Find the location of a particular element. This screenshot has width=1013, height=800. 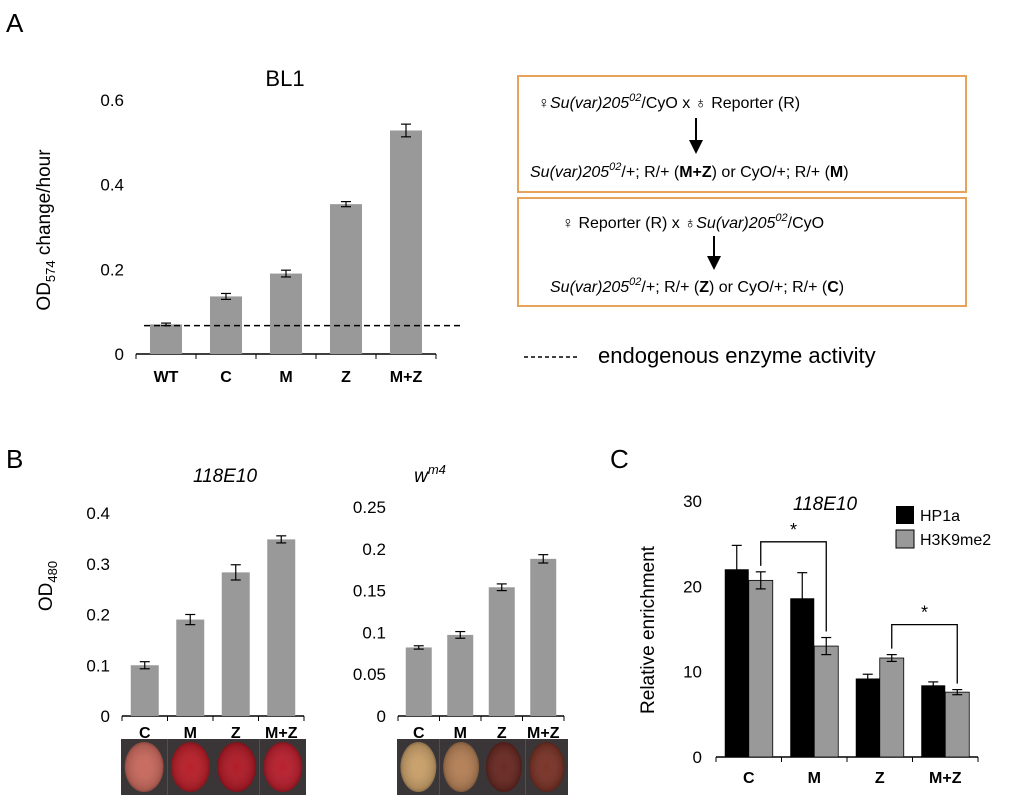

bar-wt is located at coordinates (166, 339).